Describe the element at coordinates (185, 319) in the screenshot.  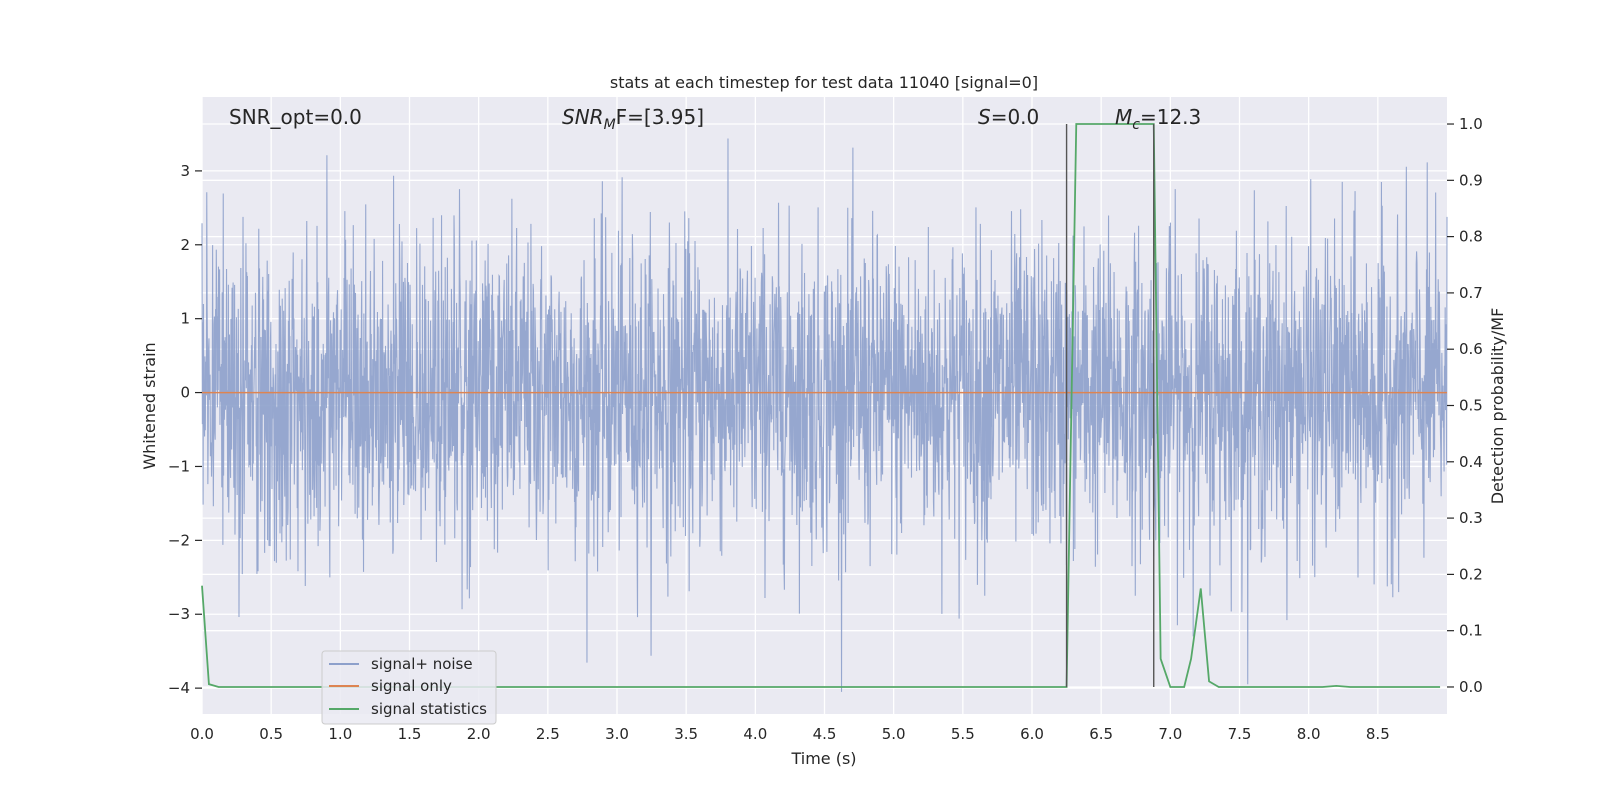
I see `y-left-tick-label: 1` at that location.